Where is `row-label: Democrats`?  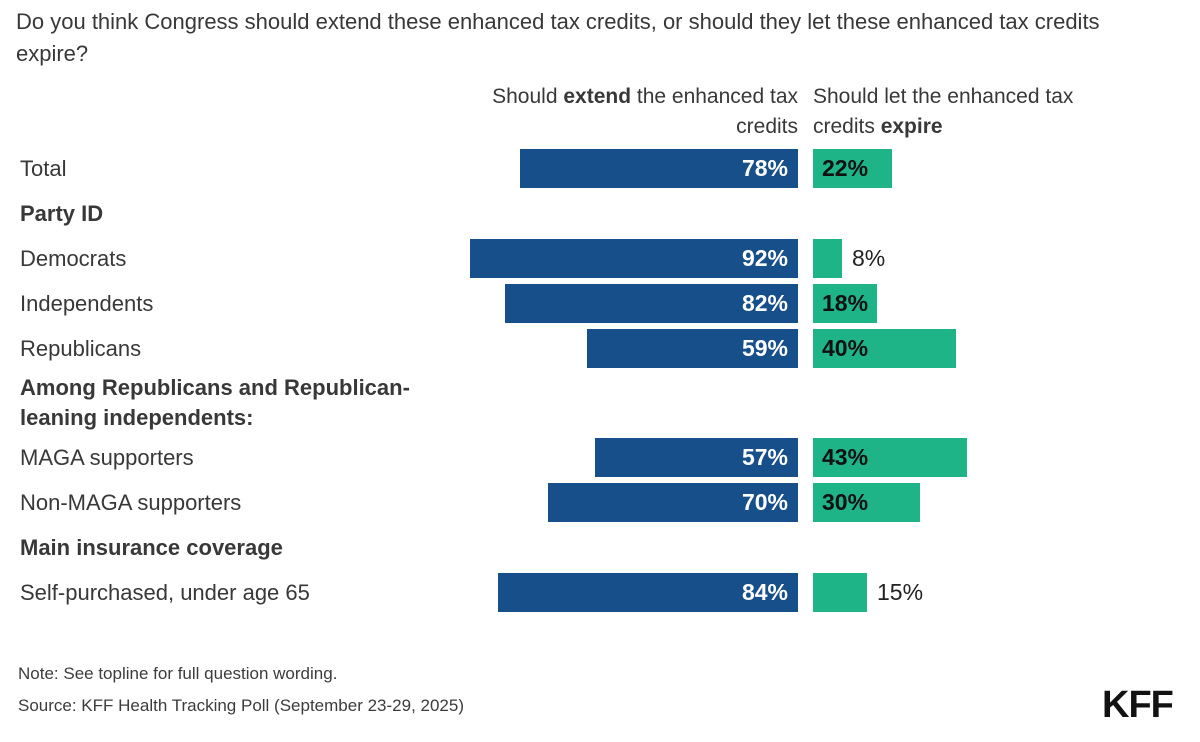
row-label: Democrats is located at coordinates (73, 258).